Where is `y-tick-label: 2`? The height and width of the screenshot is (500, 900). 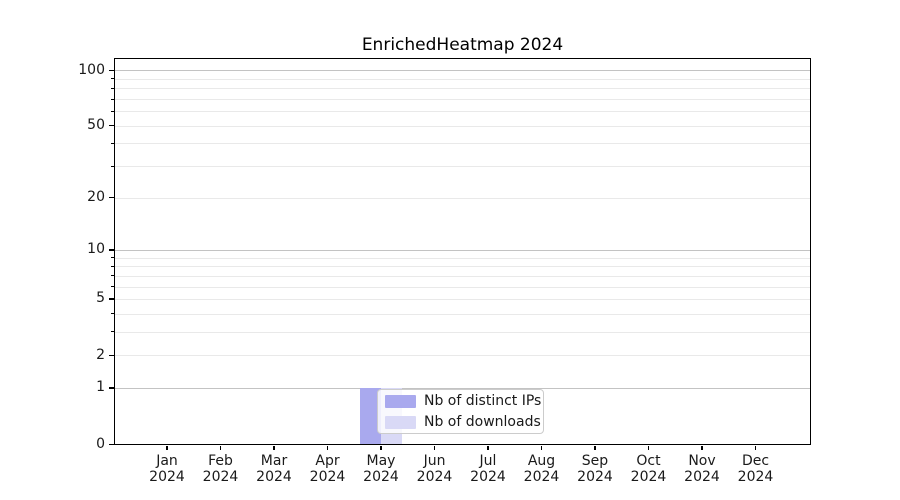
y-tick-label: 2 is located at coordinates (100, 354).